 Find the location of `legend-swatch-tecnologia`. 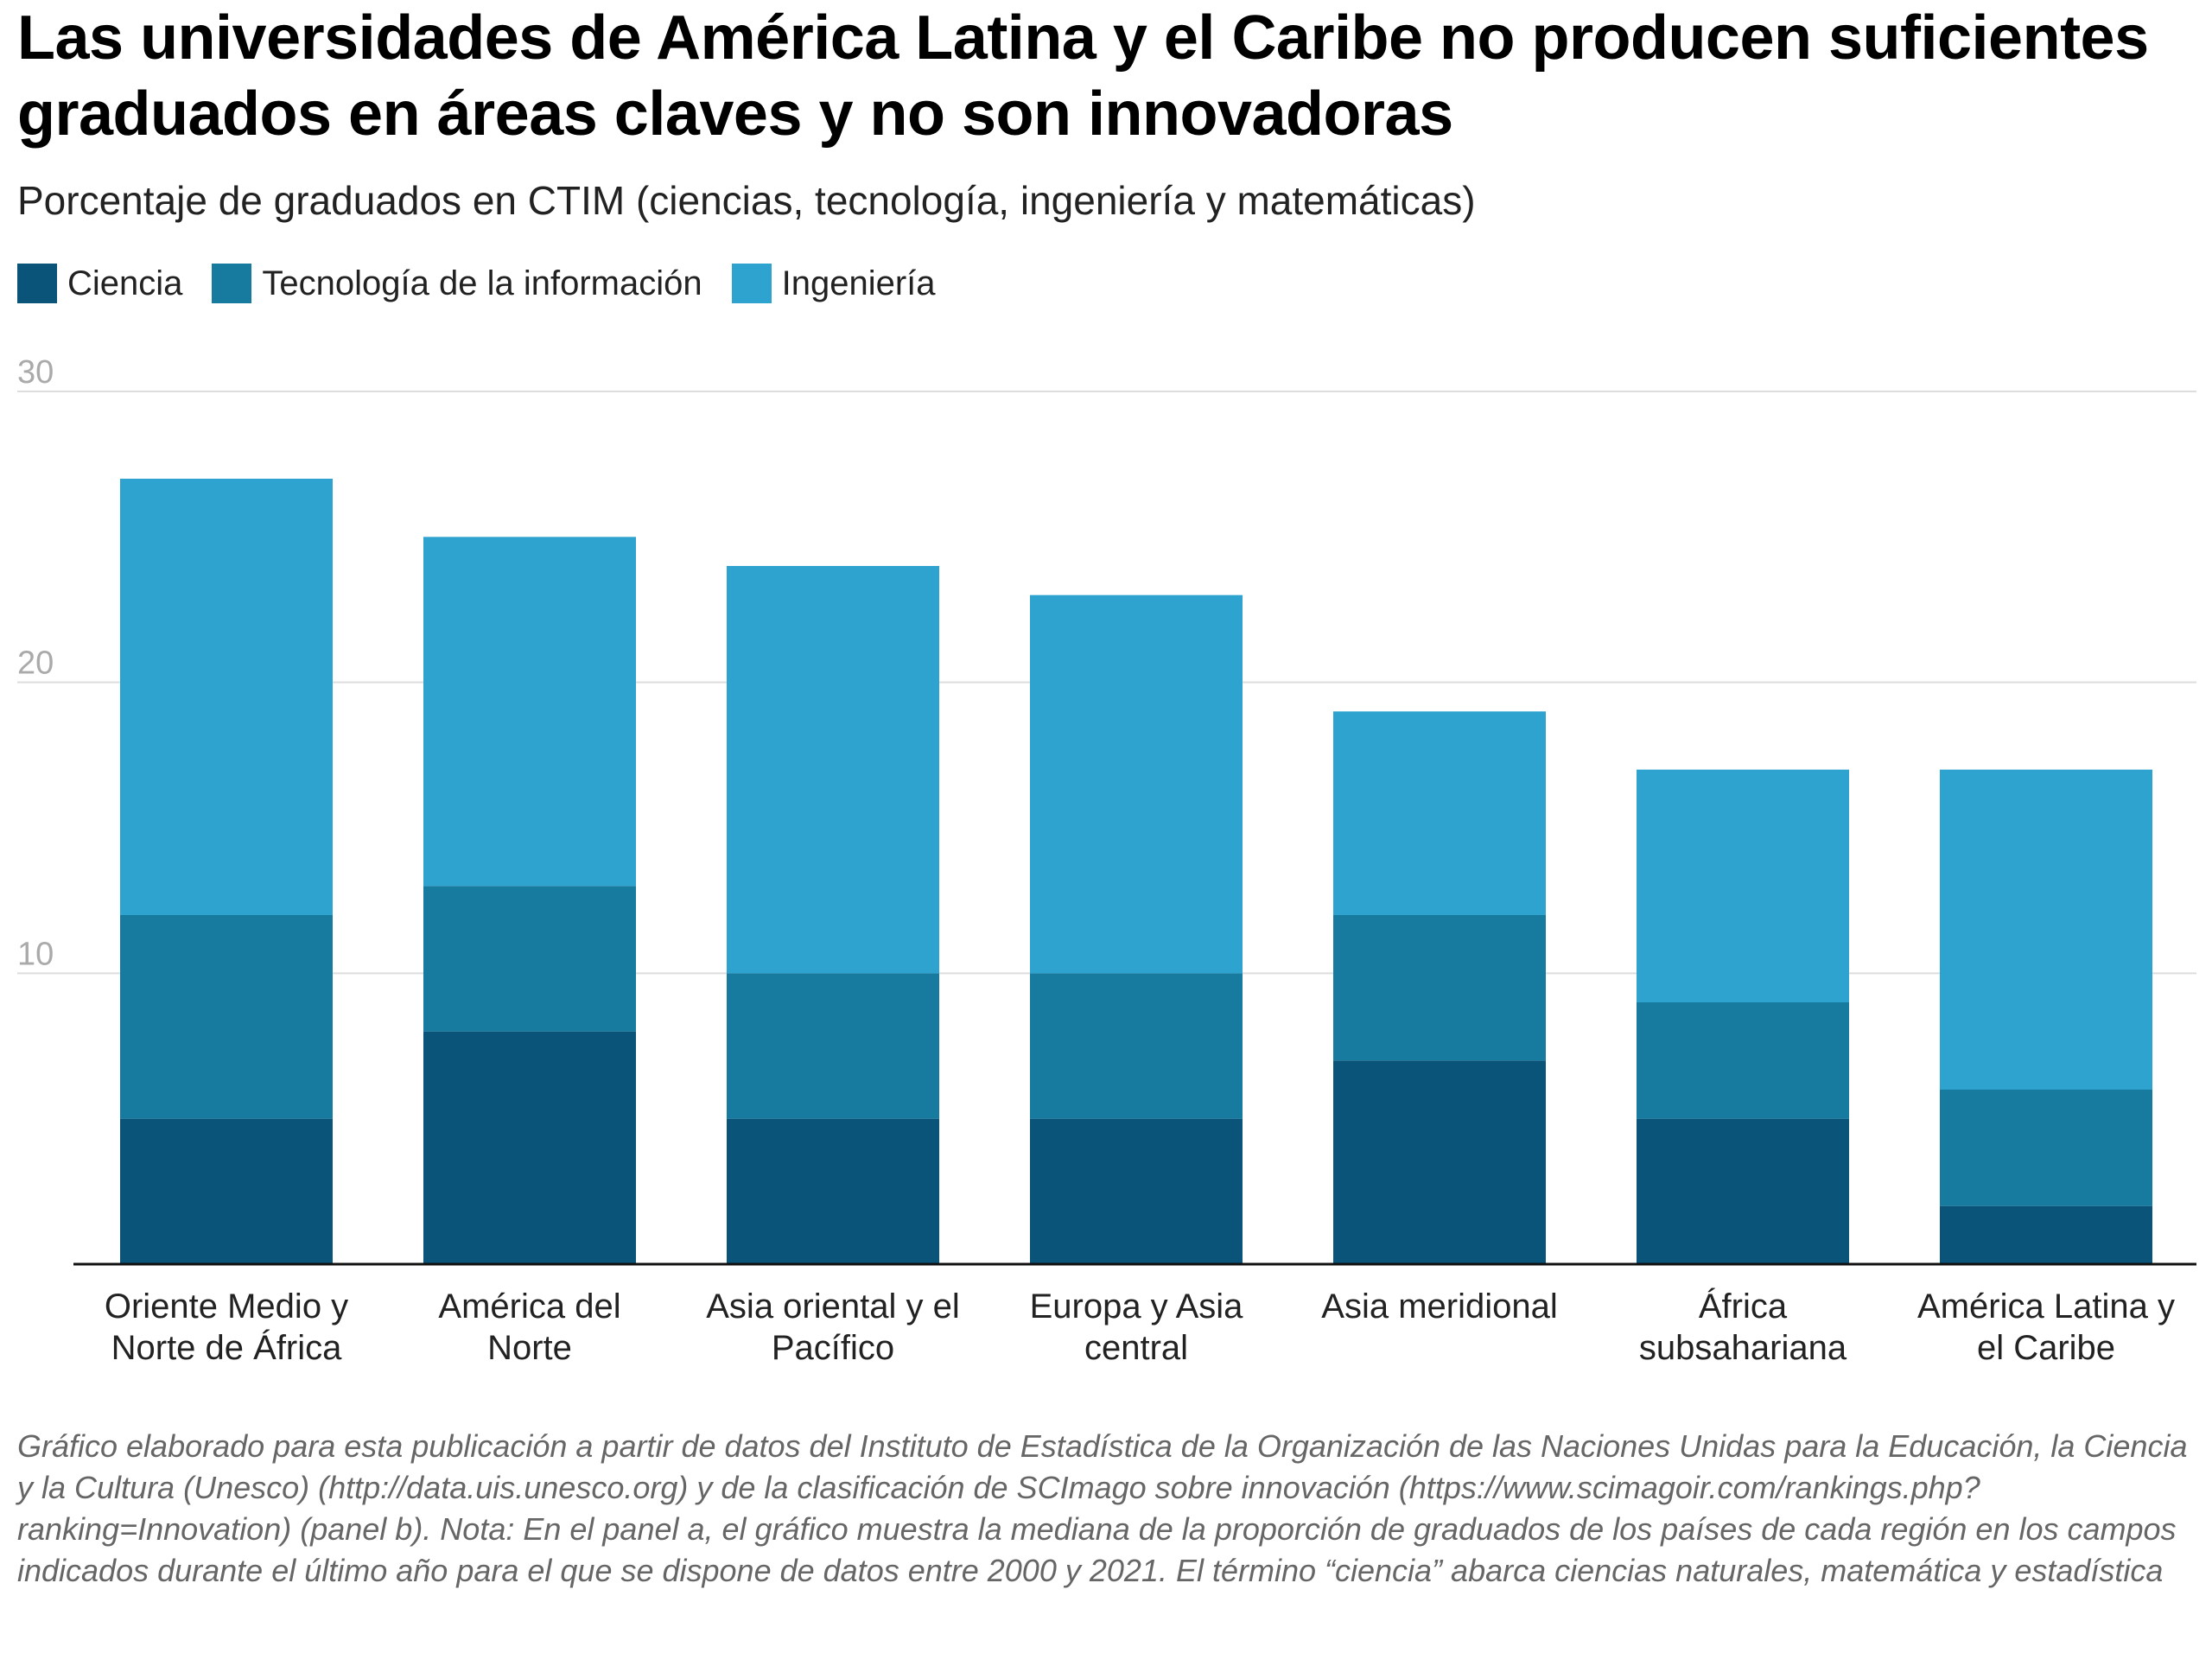

legend-swatch-tecnologia is located at coordinates (232, 283).